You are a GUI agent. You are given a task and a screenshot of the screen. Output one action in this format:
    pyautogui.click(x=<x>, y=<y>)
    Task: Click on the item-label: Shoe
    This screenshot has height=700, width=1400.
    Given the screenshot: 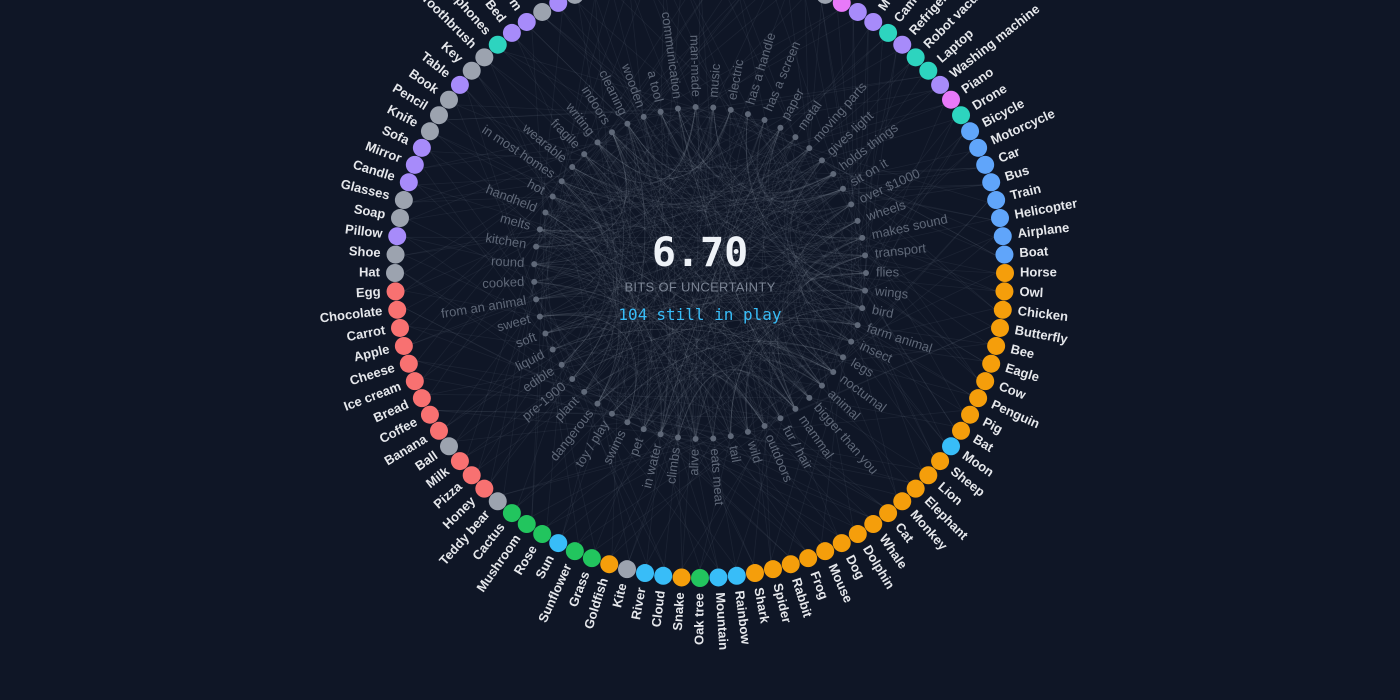 What is the action you would take?
    pyautogui.click(x=364, y=251)
    